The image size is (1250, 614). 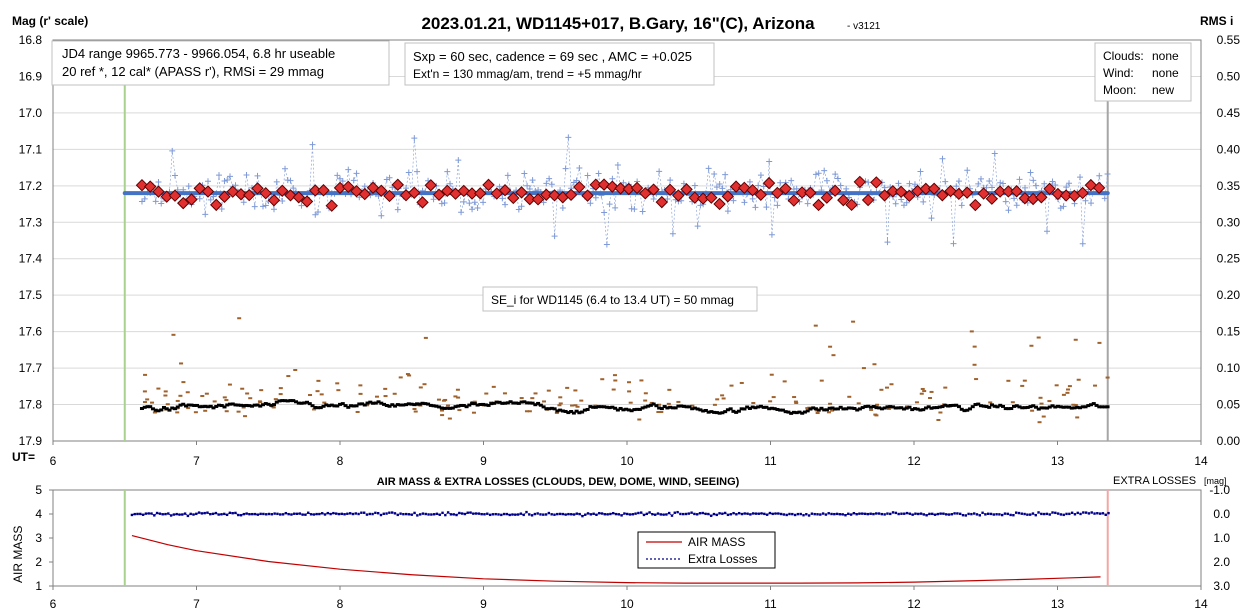 I want to click on extra-losses-series, so click(x=620, y=514).